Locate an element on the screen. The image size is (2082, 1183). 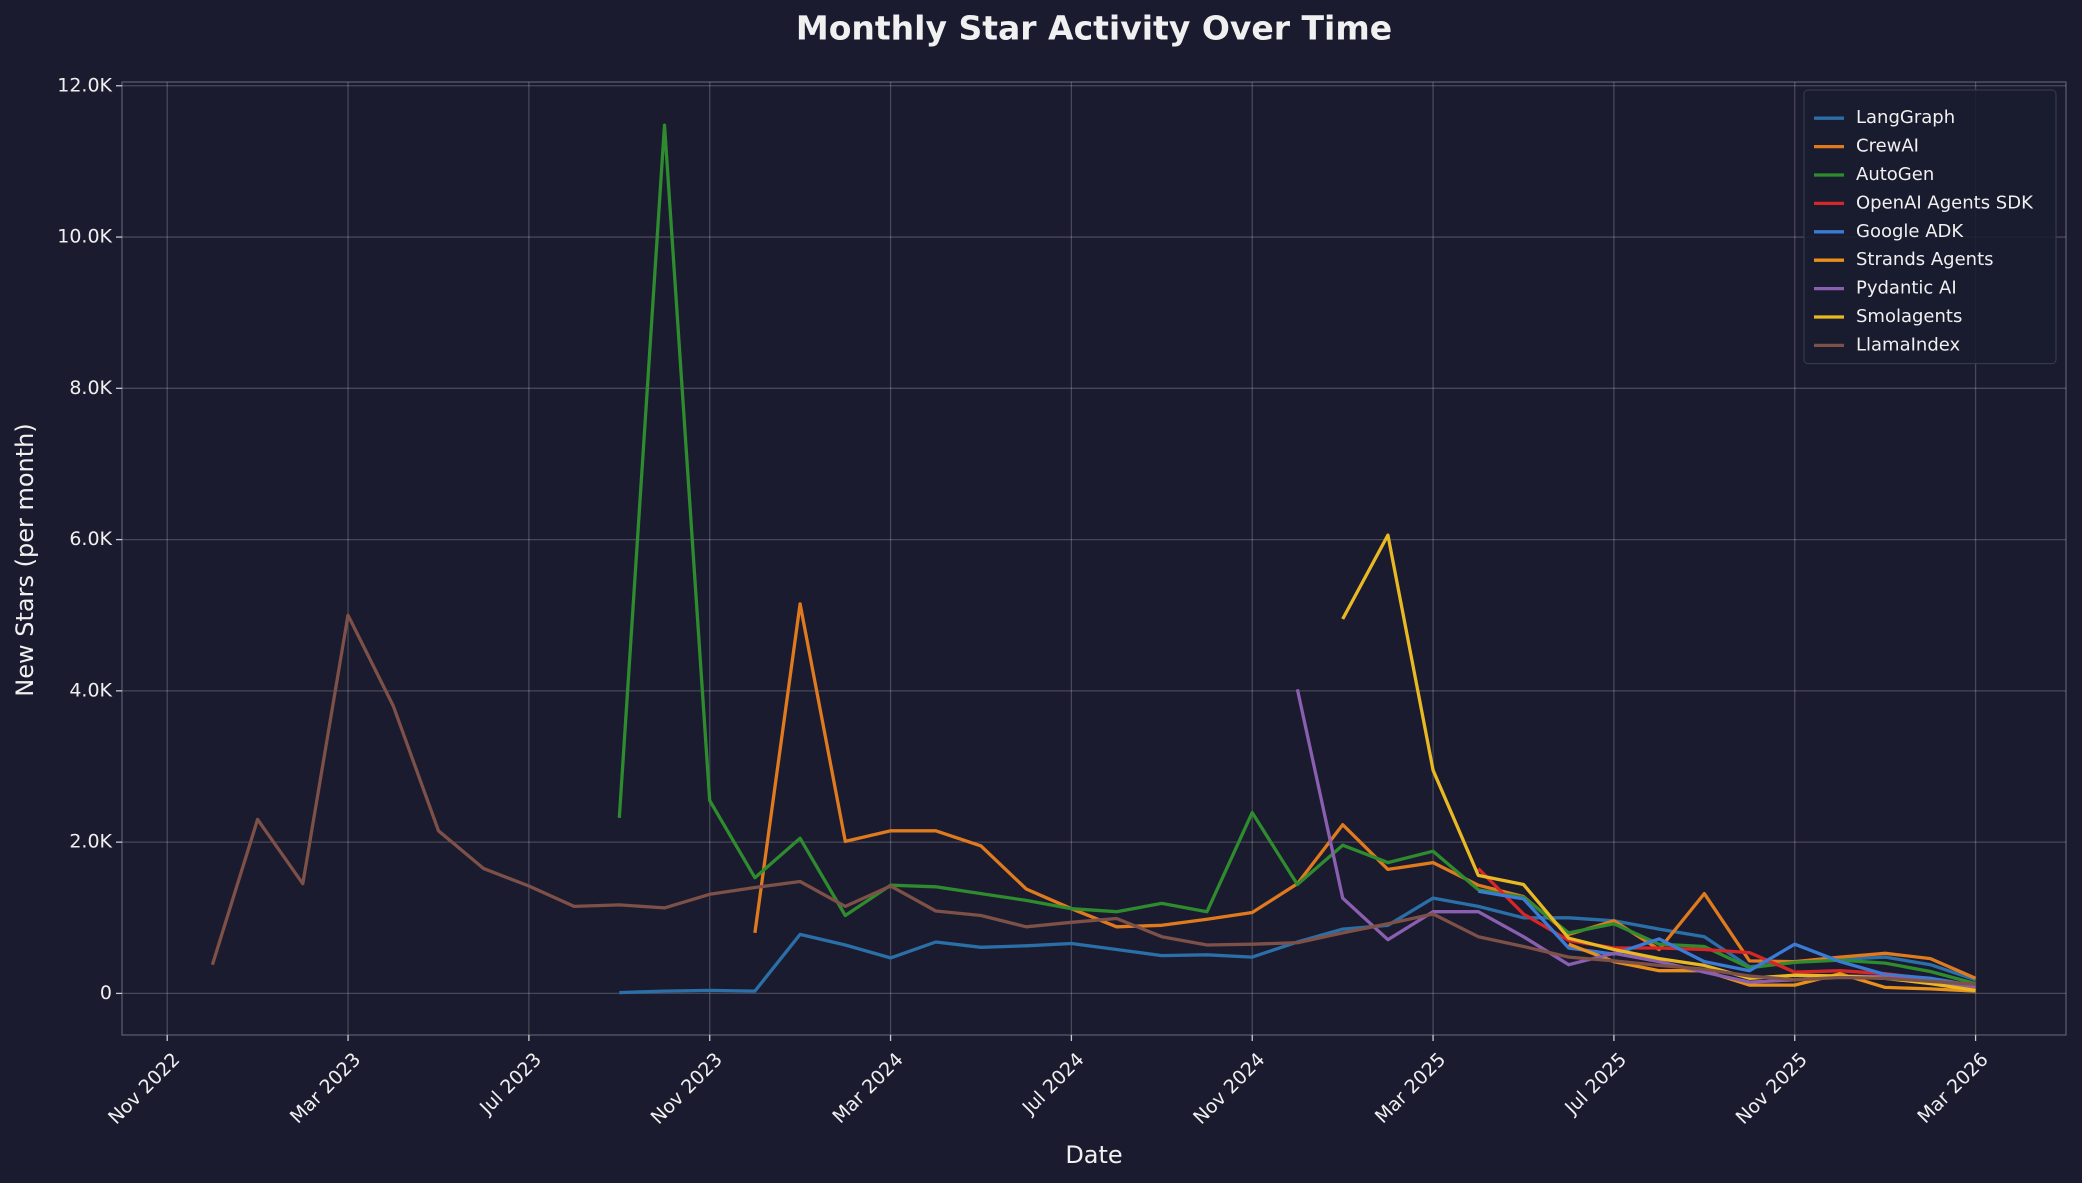
y-tick-label: 12.0K is located at coordinates (84, 85).